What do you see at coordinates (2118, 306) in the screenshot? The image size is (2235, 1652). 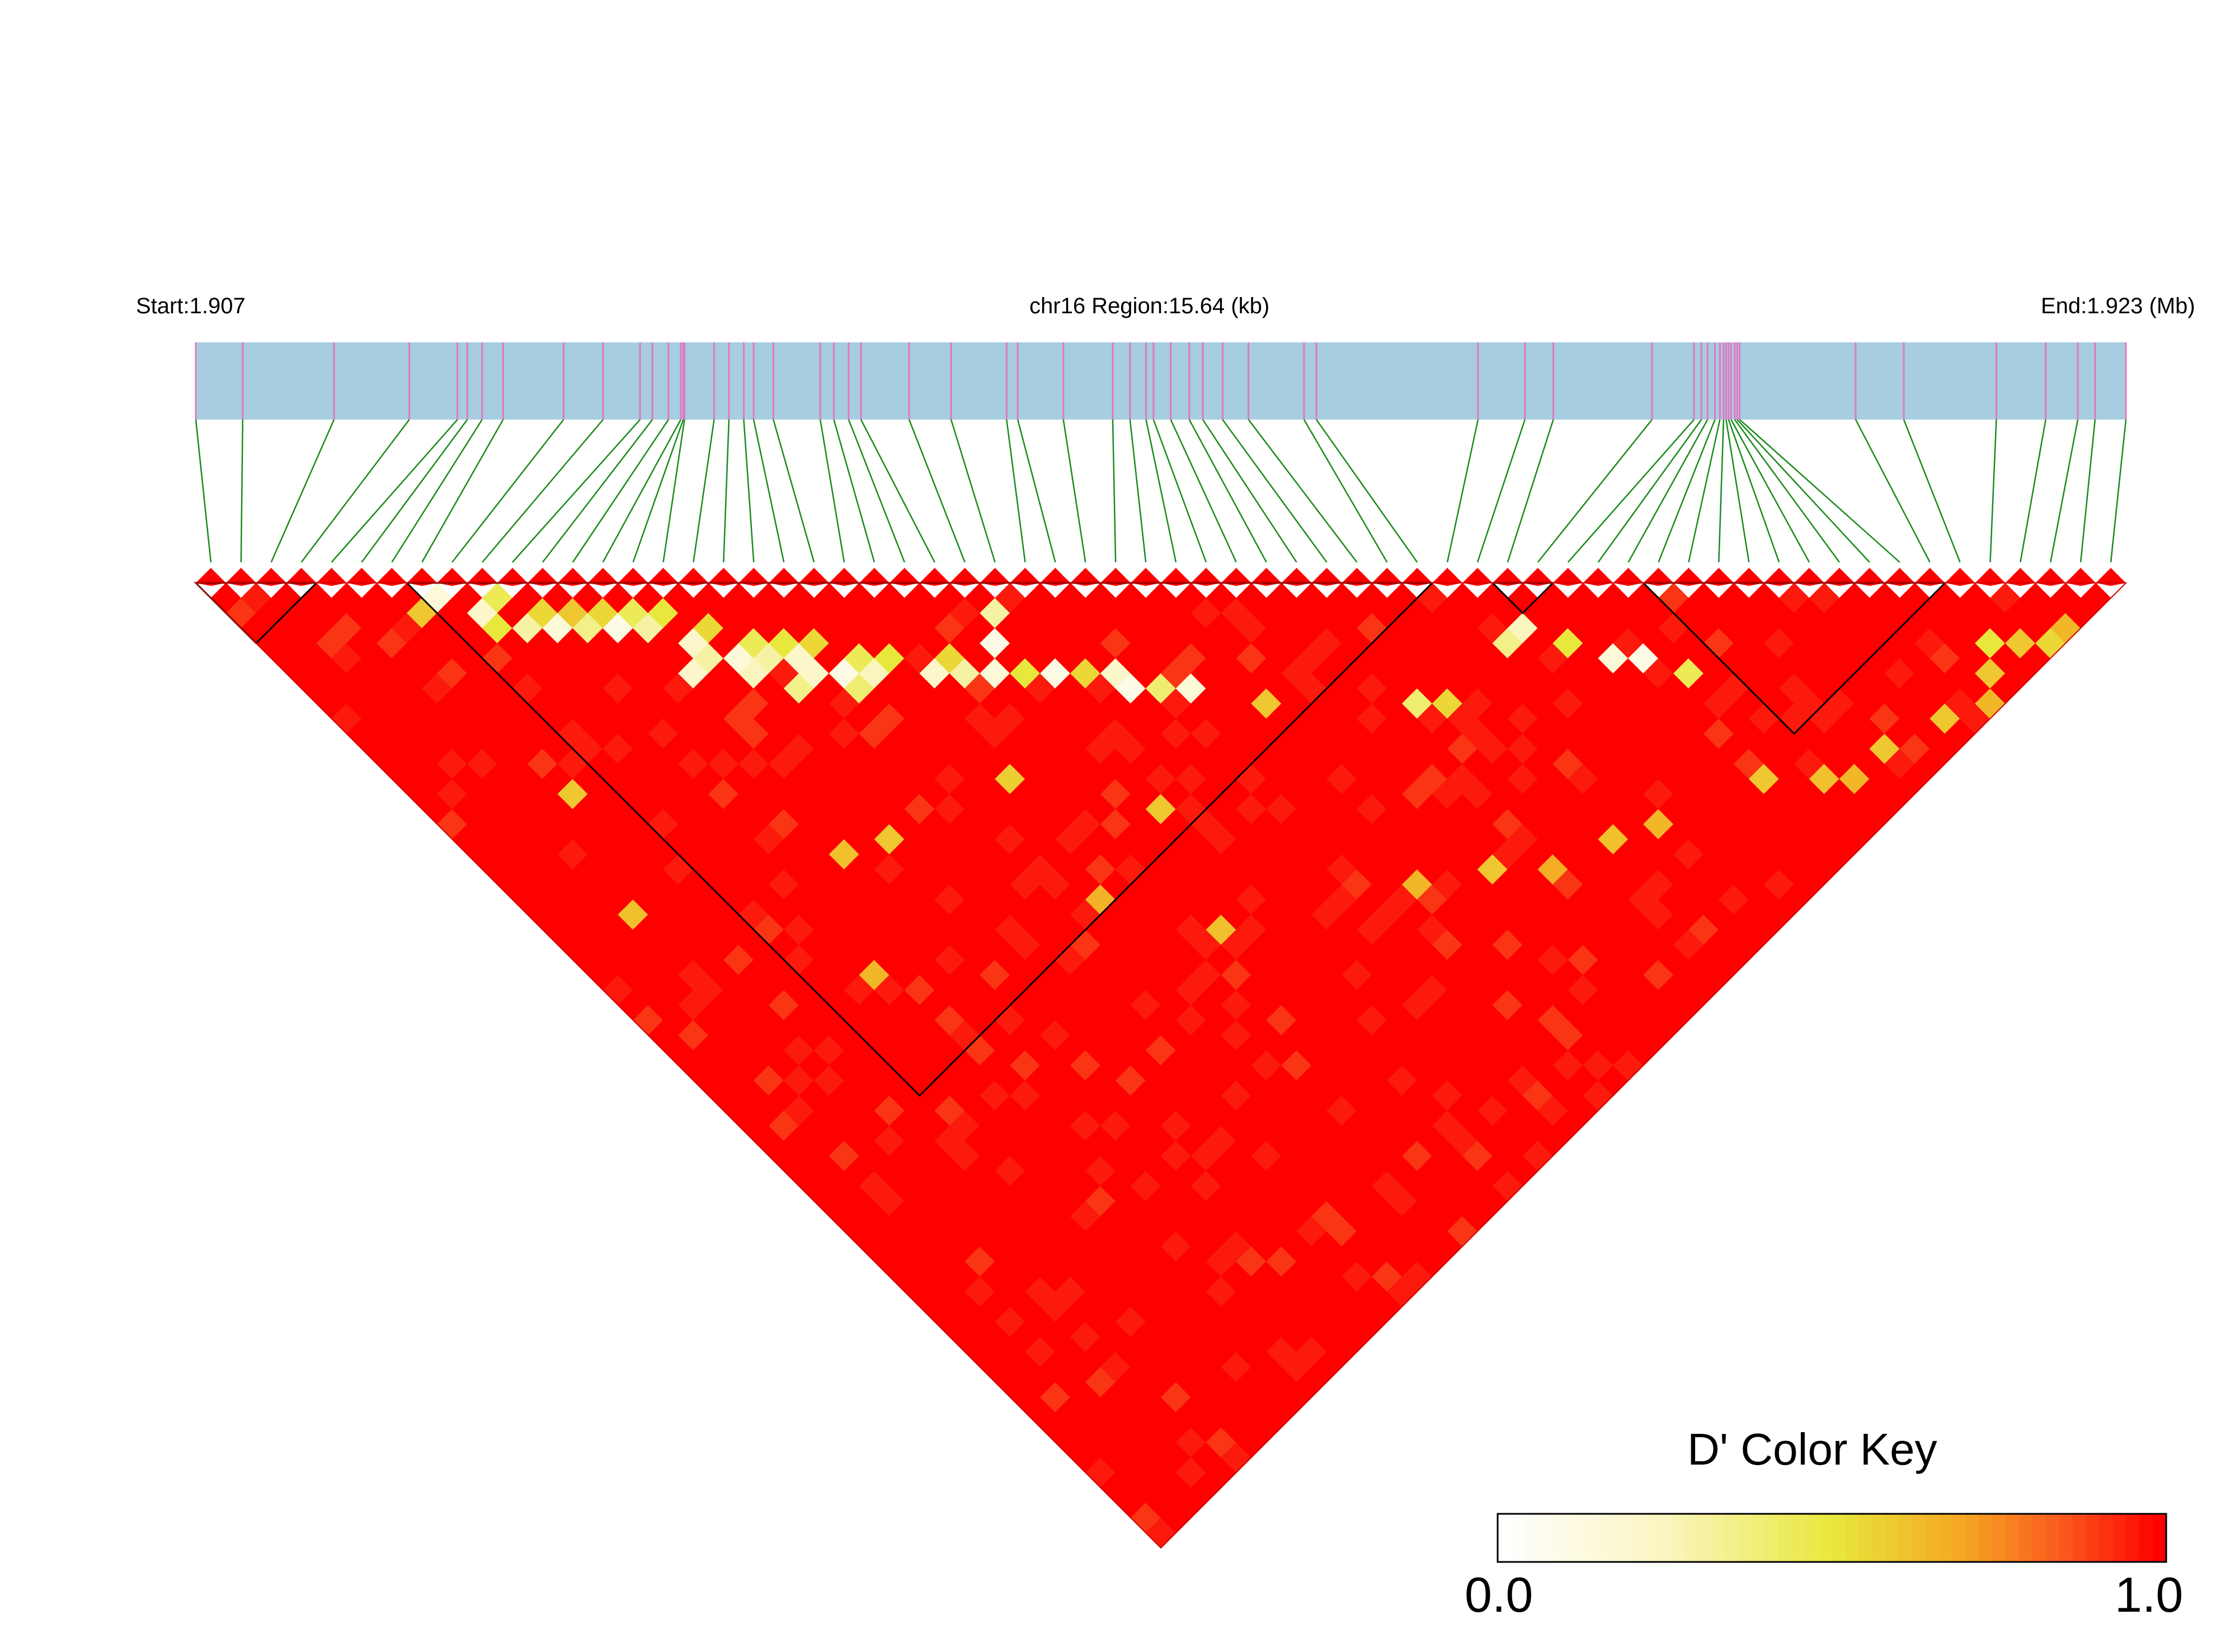 I see `end-label: End:1.923 (Mb)` at bounding box center [2118, 306].